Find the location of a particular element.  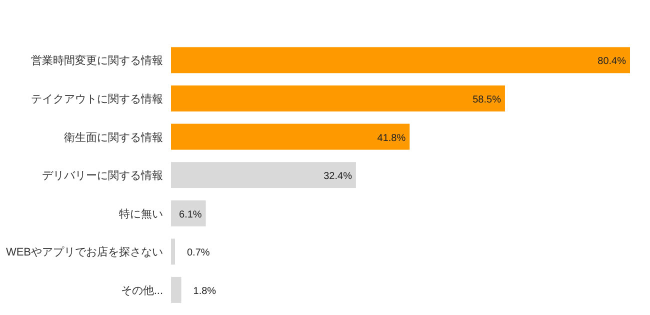

y-tick-label: WEBやアプリでお店を探さない is located at coordinates (84, 252).